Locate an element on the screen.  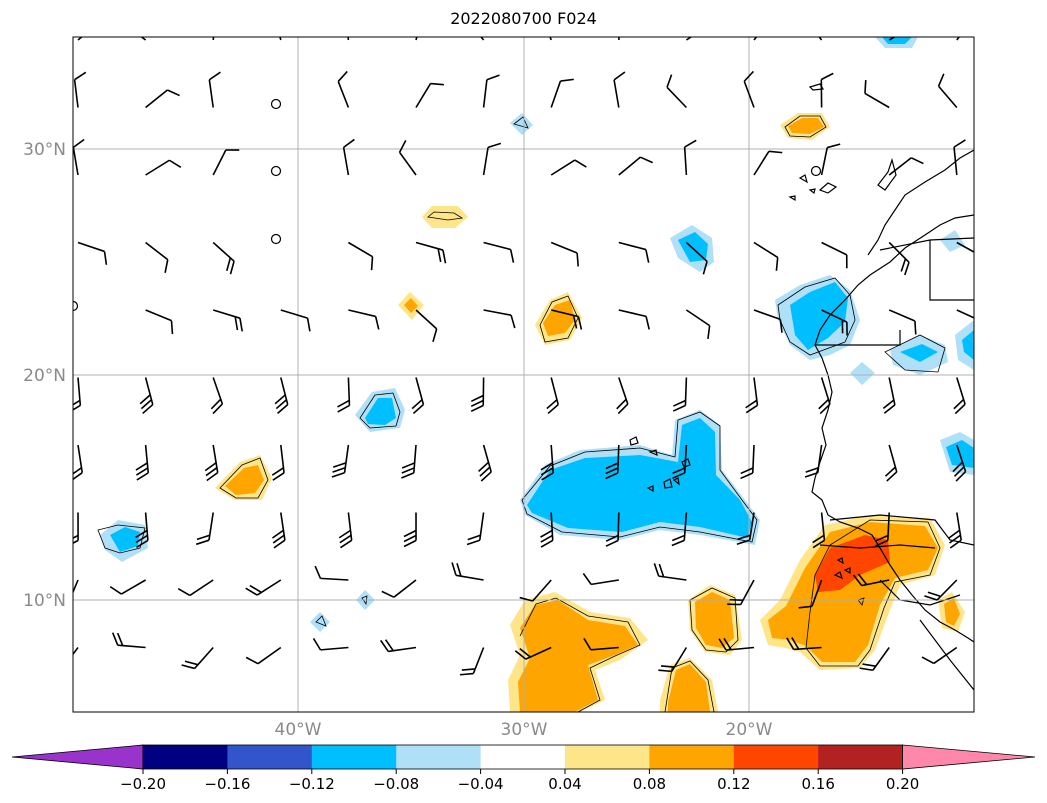
colorbar-frame is located at coordinates (522, 757).